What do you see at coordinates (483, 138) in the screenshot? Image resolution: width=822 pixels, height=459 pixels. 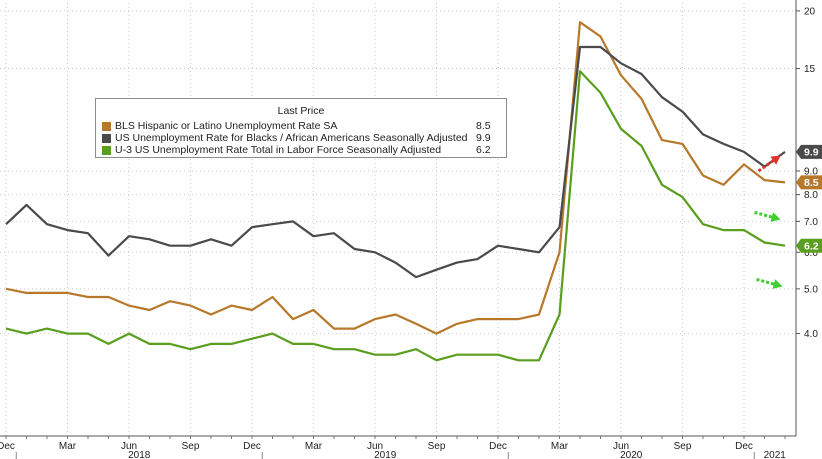 I see `legend-value-black: 9.9` at bounding box center [483, 138].